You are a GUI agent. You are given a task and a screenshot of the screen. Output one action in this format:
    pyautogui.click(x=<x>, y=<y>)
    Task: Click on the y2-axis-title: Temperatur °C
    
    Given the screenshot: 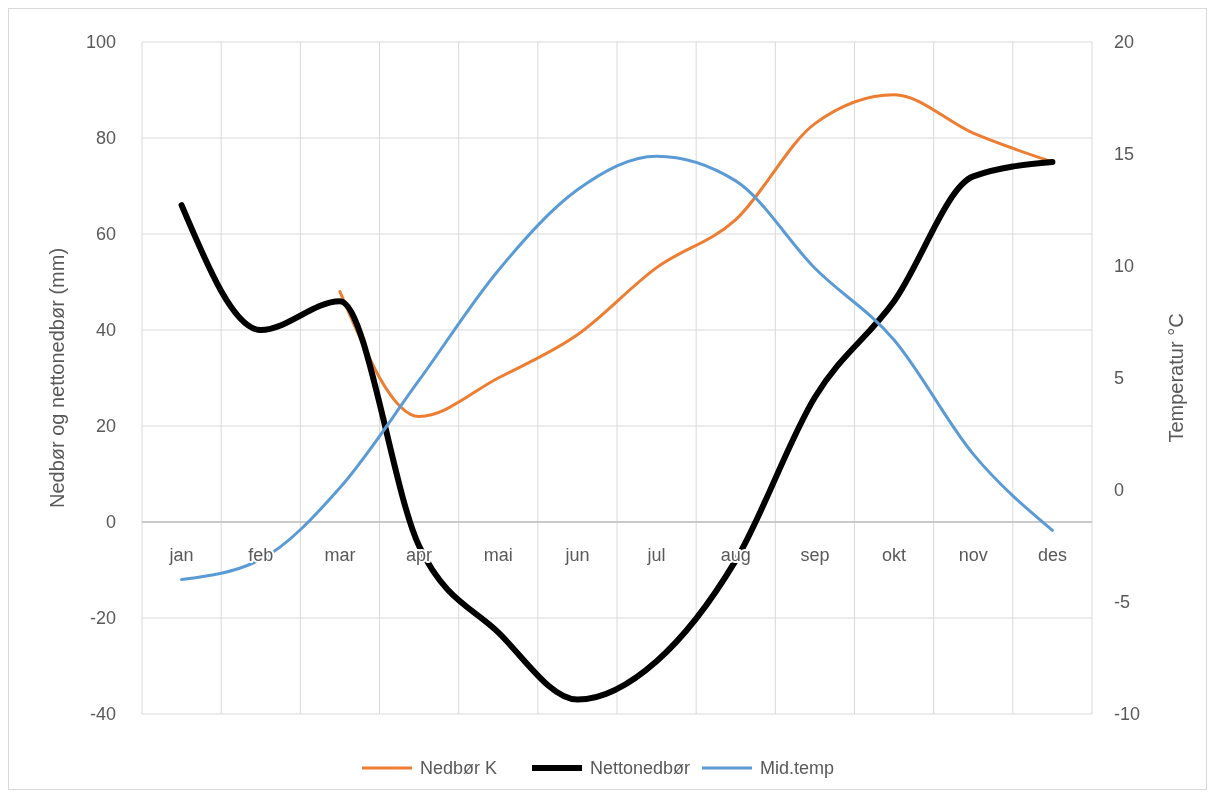 What is the action you would take?
    pyautogui.click(x=1176, y=378)
    